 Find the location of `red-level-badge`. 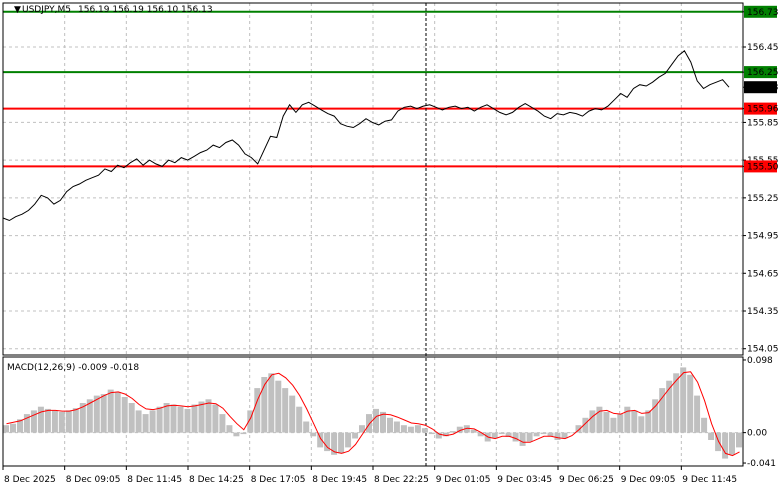

red-level-badge is located at coordinates (760, 108).